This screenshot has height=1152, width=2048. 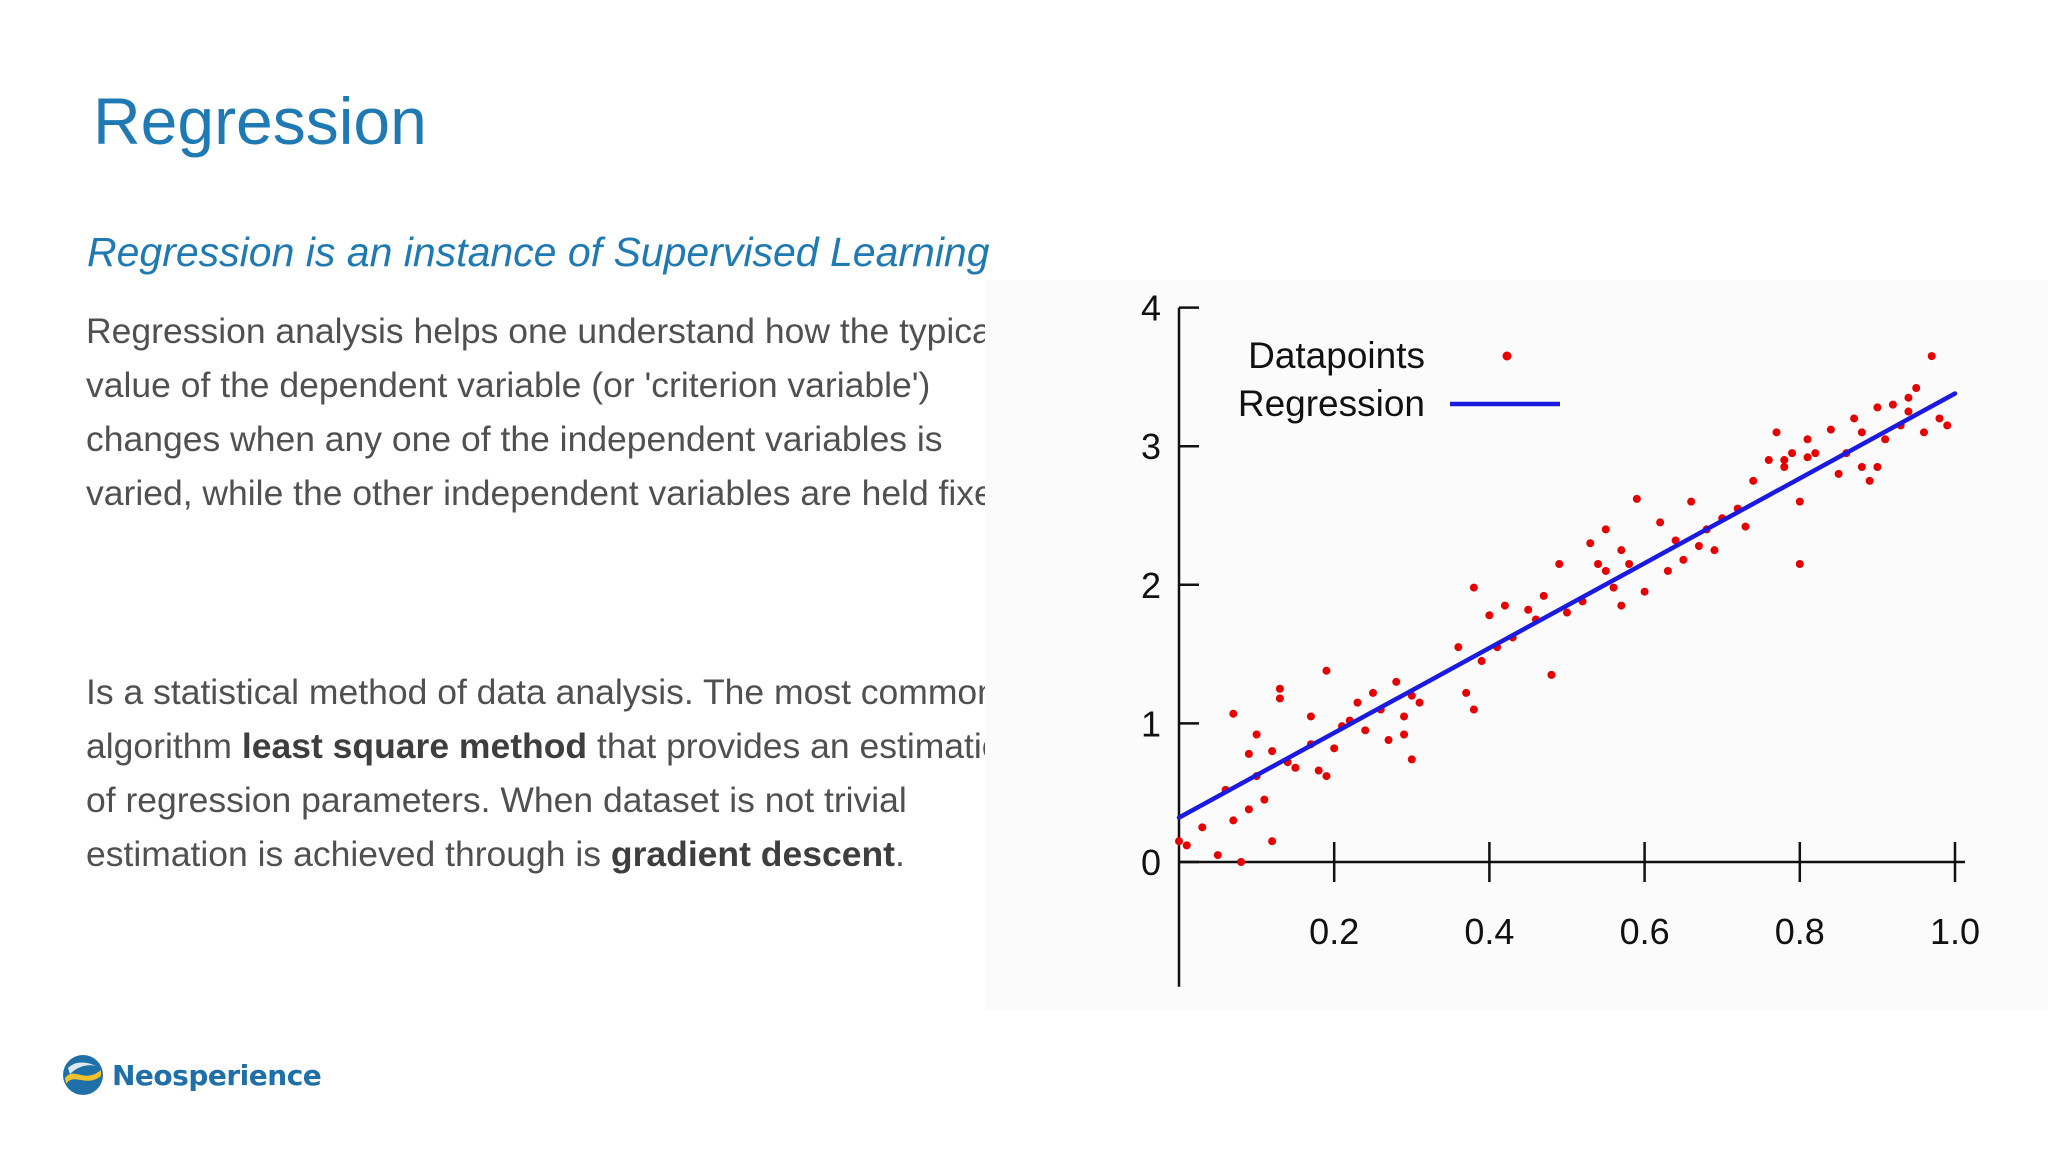 What do you see at coordinates (1151, 723) in the screenshot?
I see `y-tick-label: 1` at bounding box center [1151, 723].